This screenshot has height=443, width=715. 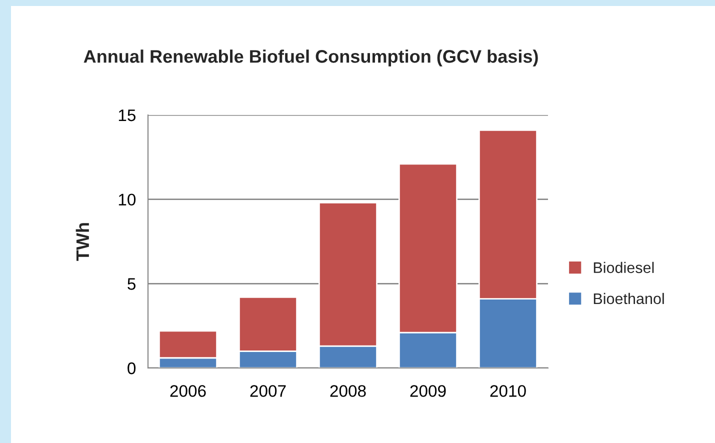 What do you see at coordinates (311, 58) in the screenshot?
I see `chart-title: Annual Renewable Biofuel Consumption (GCV basis)` at bounding box center [311, 58].